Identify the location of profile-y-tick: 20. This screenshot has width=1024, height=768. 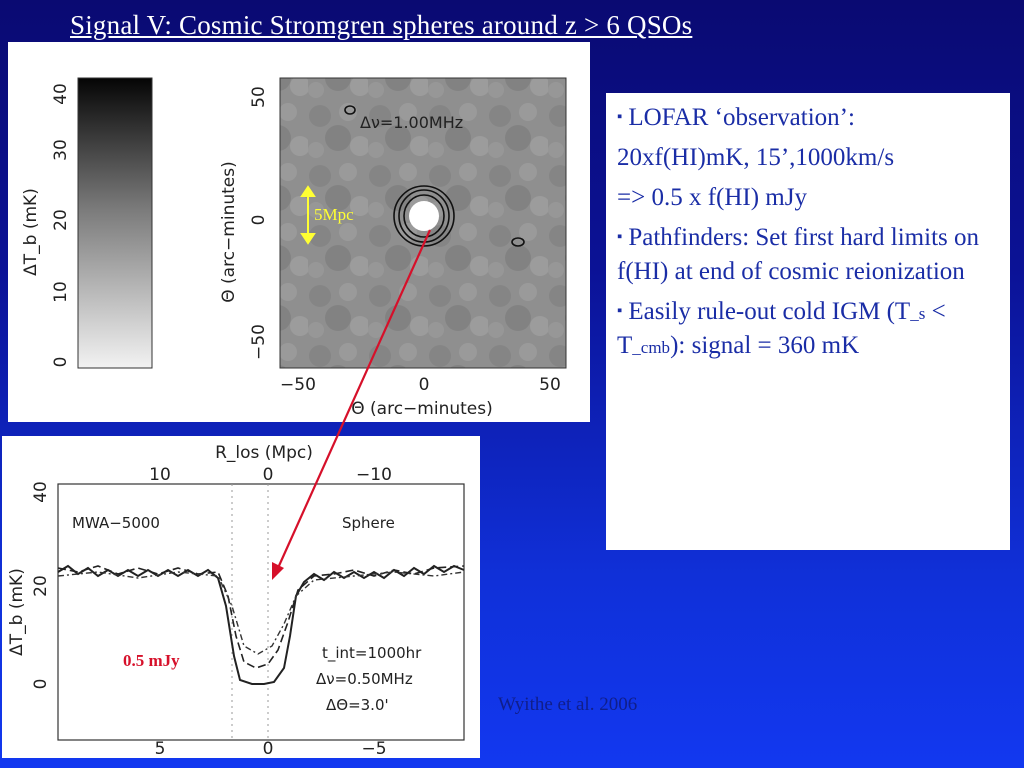
(41, 586).